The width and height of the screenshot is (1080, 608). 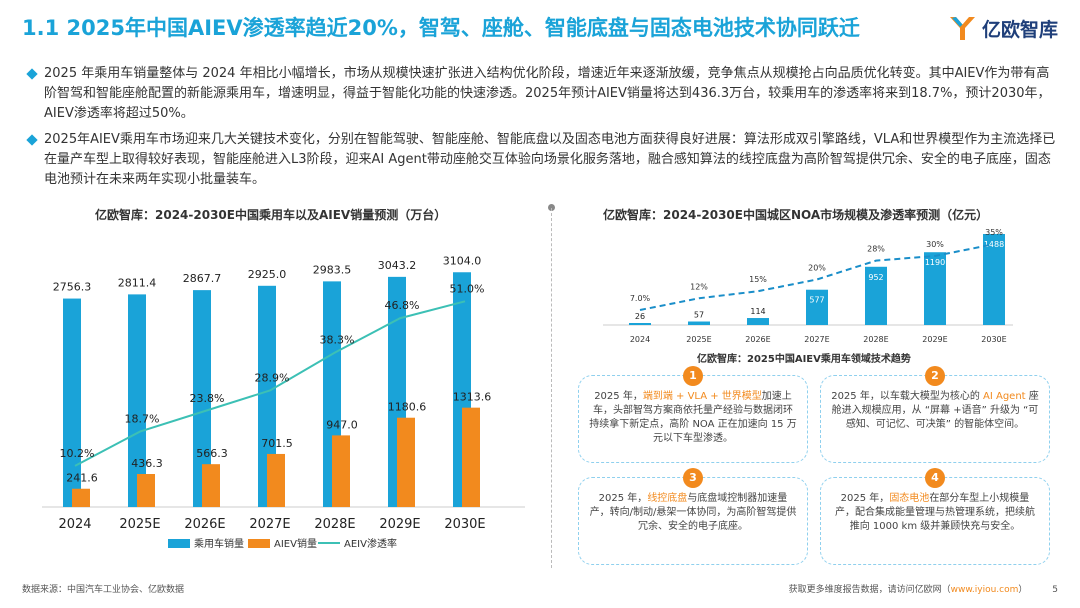 What do you see at coordinates (467, 288) in the screenshot?
I see `line-label: 51.0%` at bounding box center [467, 288].